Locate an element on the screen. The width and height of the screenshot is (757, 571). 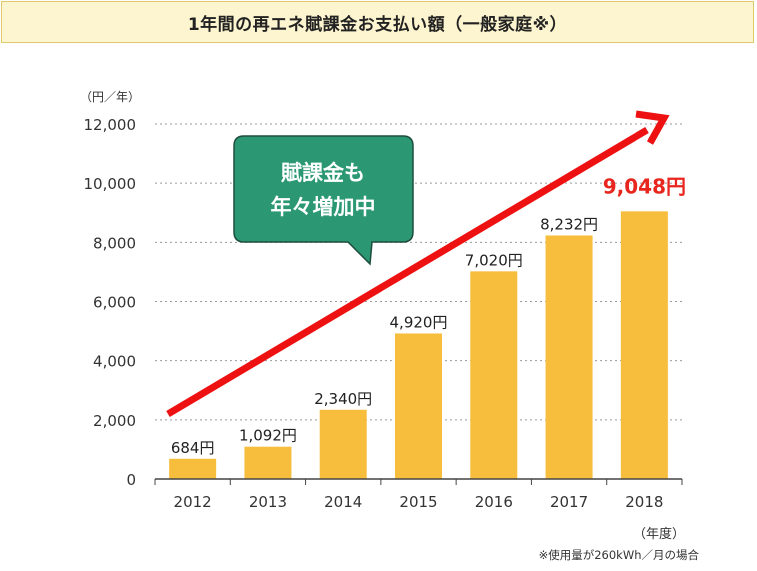
trend-arrow-head is located at coordinates (652, 127).